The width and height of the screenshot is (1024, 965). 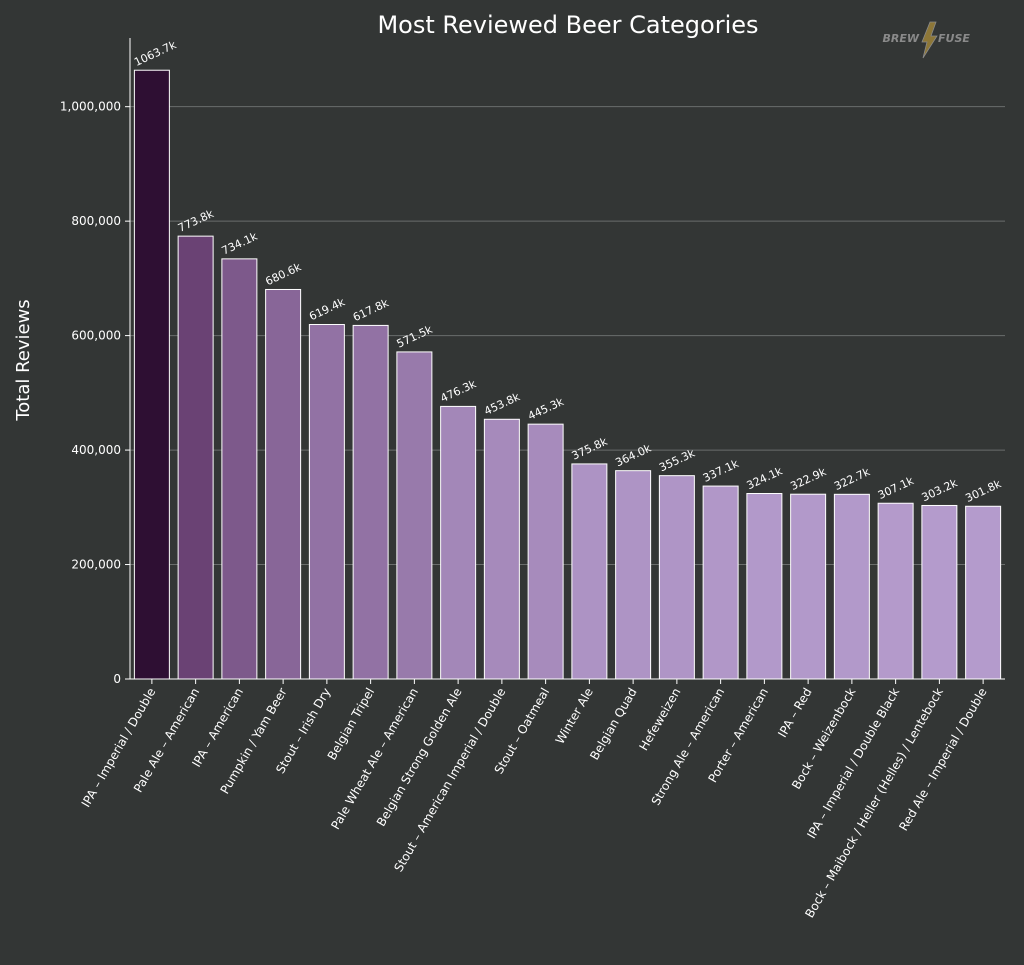 I want to click on x-tick-label: Winter Ale, so click(x=574, y=716).